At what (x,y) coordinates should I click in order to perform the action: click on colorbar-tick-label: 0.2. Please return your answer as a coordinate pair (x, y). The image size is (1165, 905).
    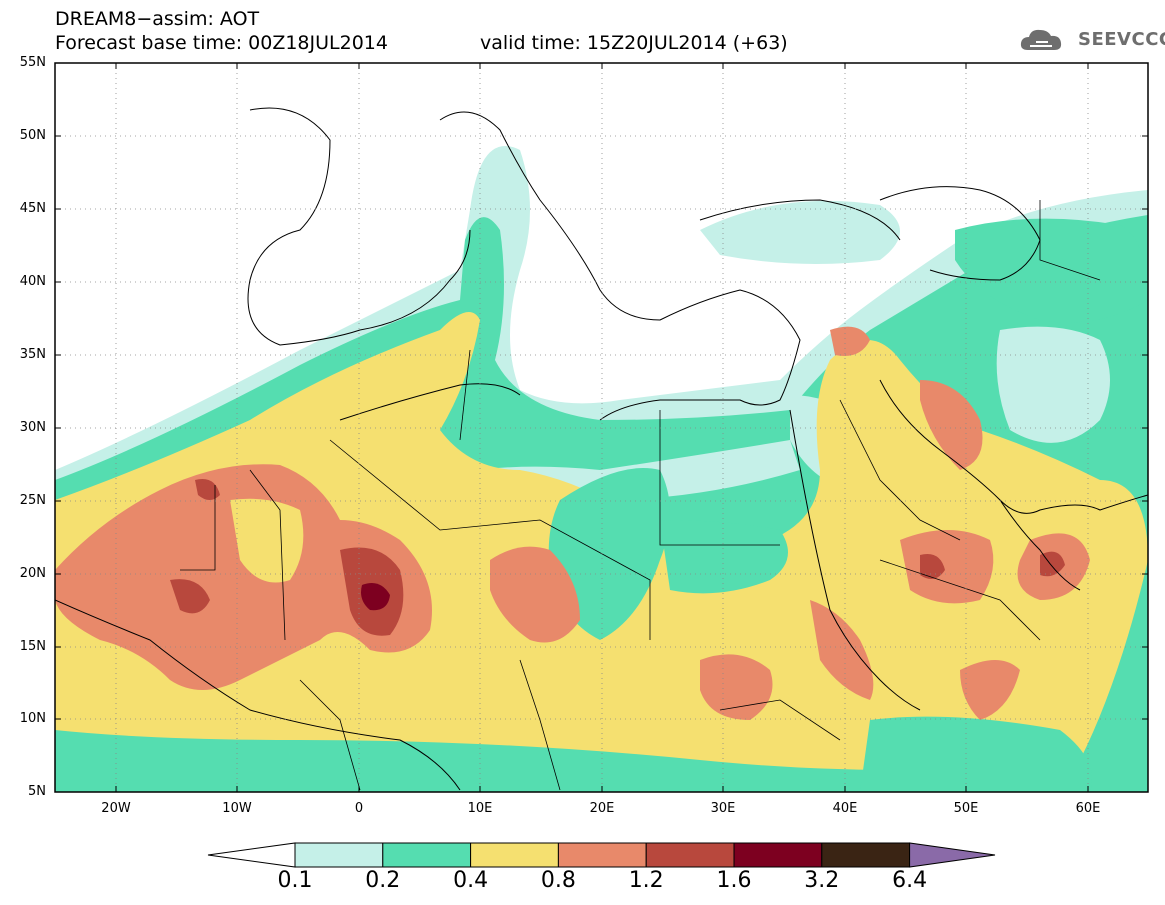
    Looking at the image, I should click on (383, 880).